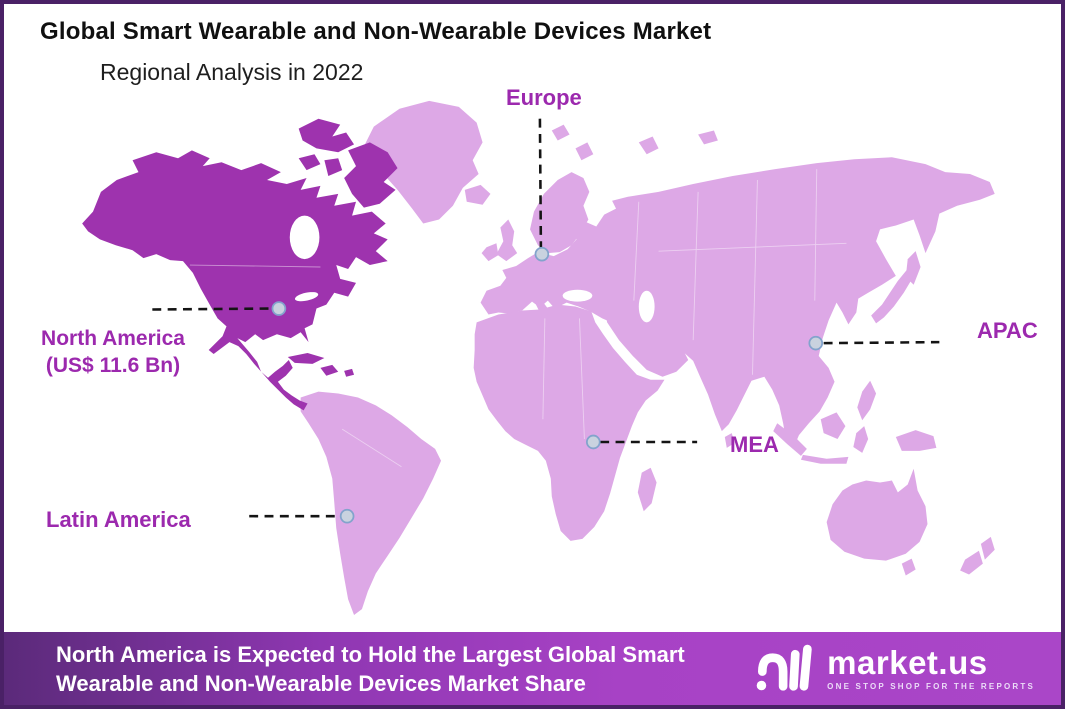  I want to click on north-america-highlight, so click(240, 264).